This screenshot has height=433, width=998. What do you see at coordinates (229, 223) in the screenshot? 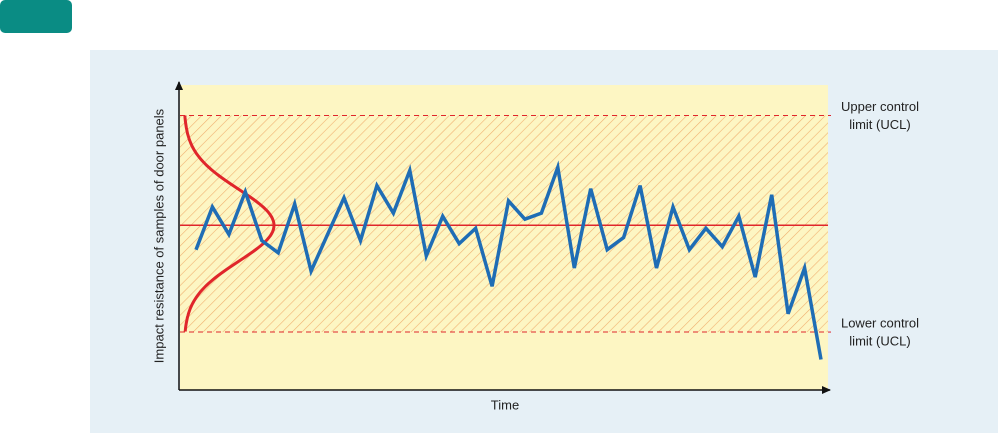
I see `distribution-curve` at bounding box center [229, 223].